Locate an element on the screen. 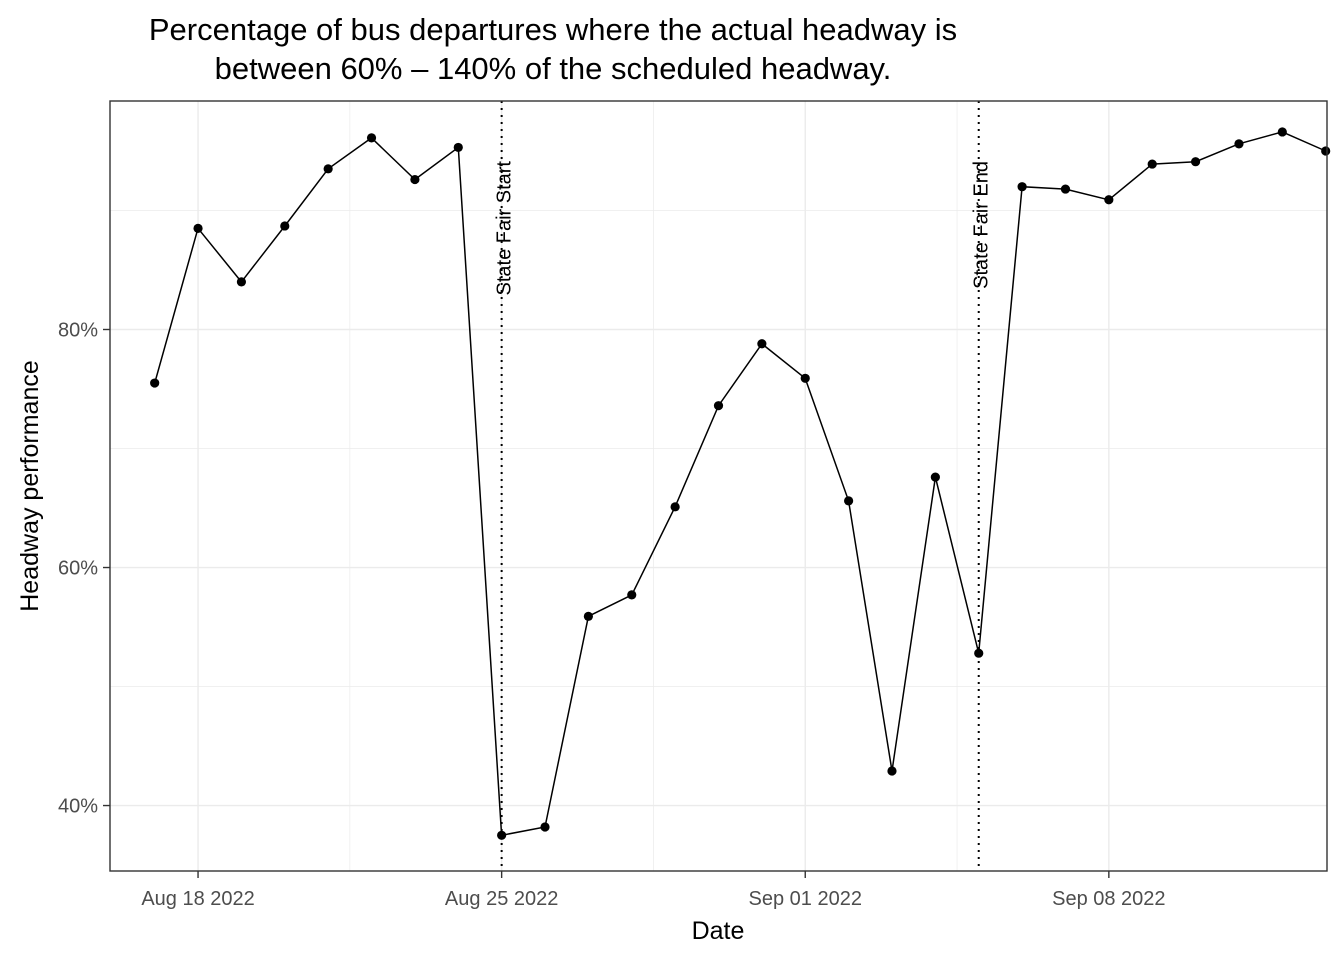 This screenshot has width=1344, height=960. x-tick-label-3: Sep 08 2022 is located at coordinates (1108, 899).